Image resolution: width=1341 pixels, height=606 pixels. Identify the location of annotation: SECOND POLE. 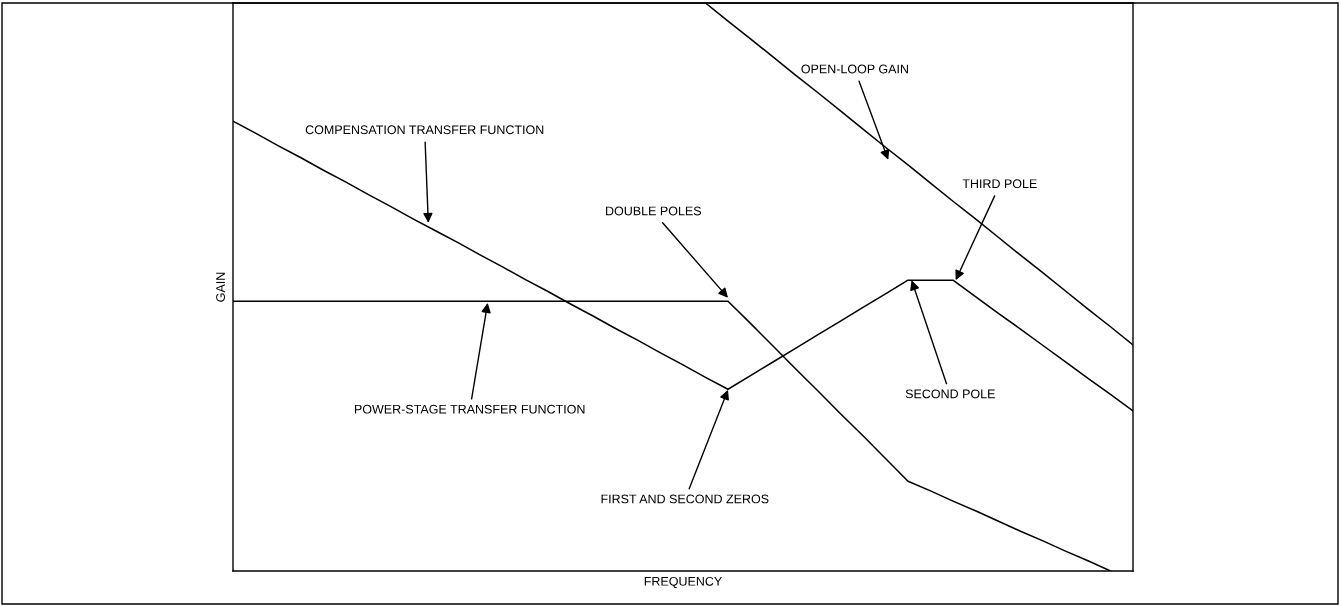
(950, 394).